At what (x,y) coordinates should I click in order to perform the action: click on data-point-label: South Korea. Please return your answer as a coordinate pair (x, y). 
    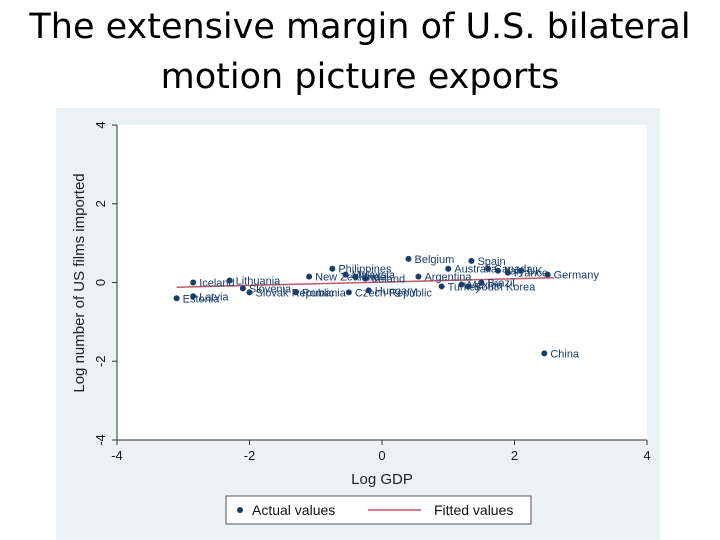
    Looking at the image, I should click on (505, 287).